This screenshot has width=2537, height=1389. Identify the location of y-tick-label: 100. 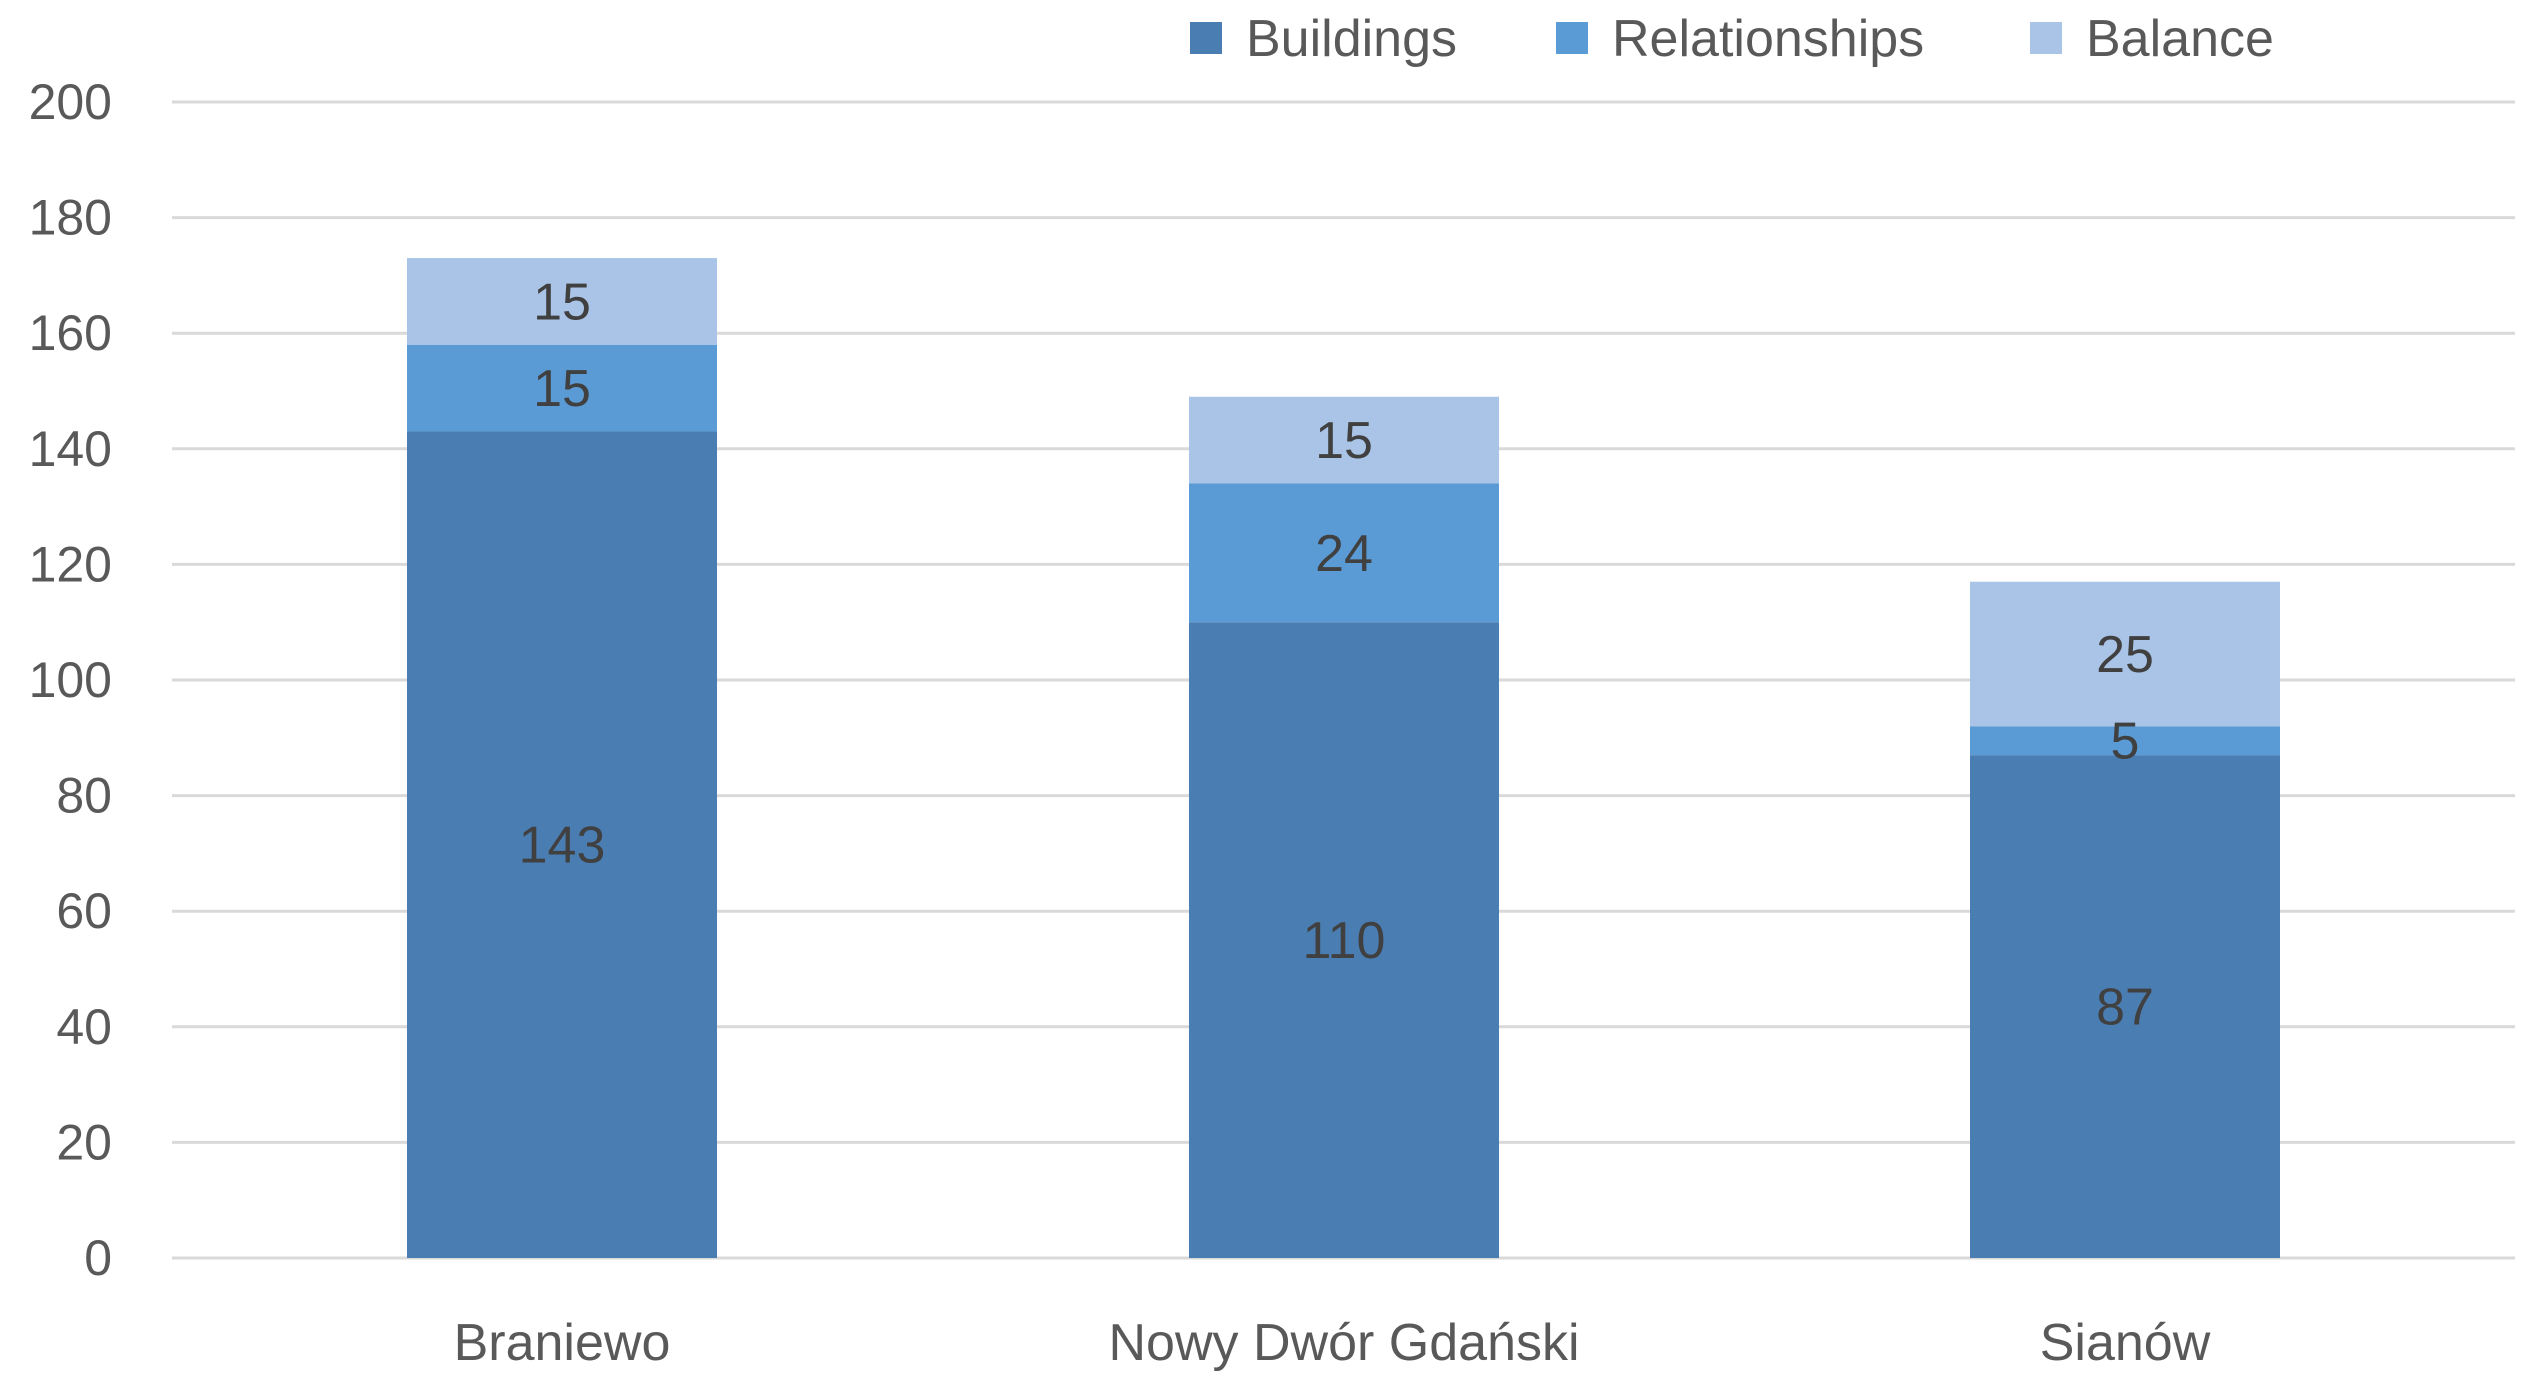
(70, 680).